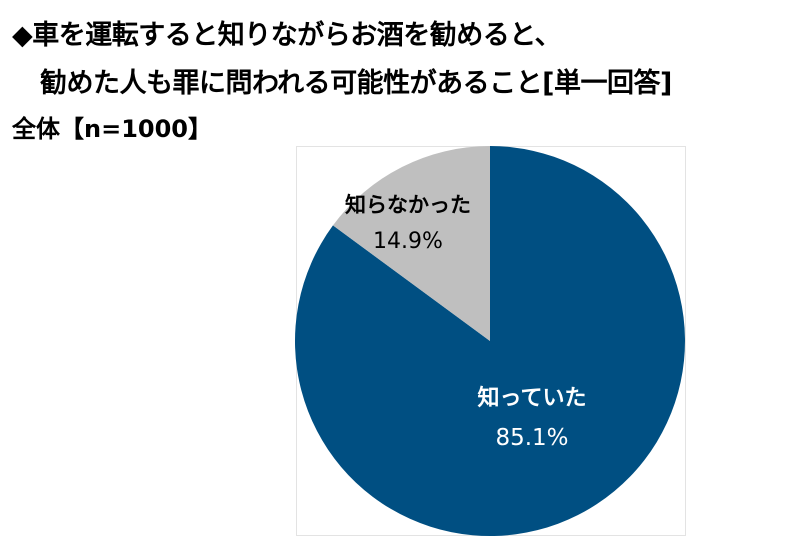 This screenshot has height=541, width=800. What do you see at coordinates (112, 129) in the screenshot?
I see `chart-subtitle: 全体【n=1000】` at bounding box center [112, 129].